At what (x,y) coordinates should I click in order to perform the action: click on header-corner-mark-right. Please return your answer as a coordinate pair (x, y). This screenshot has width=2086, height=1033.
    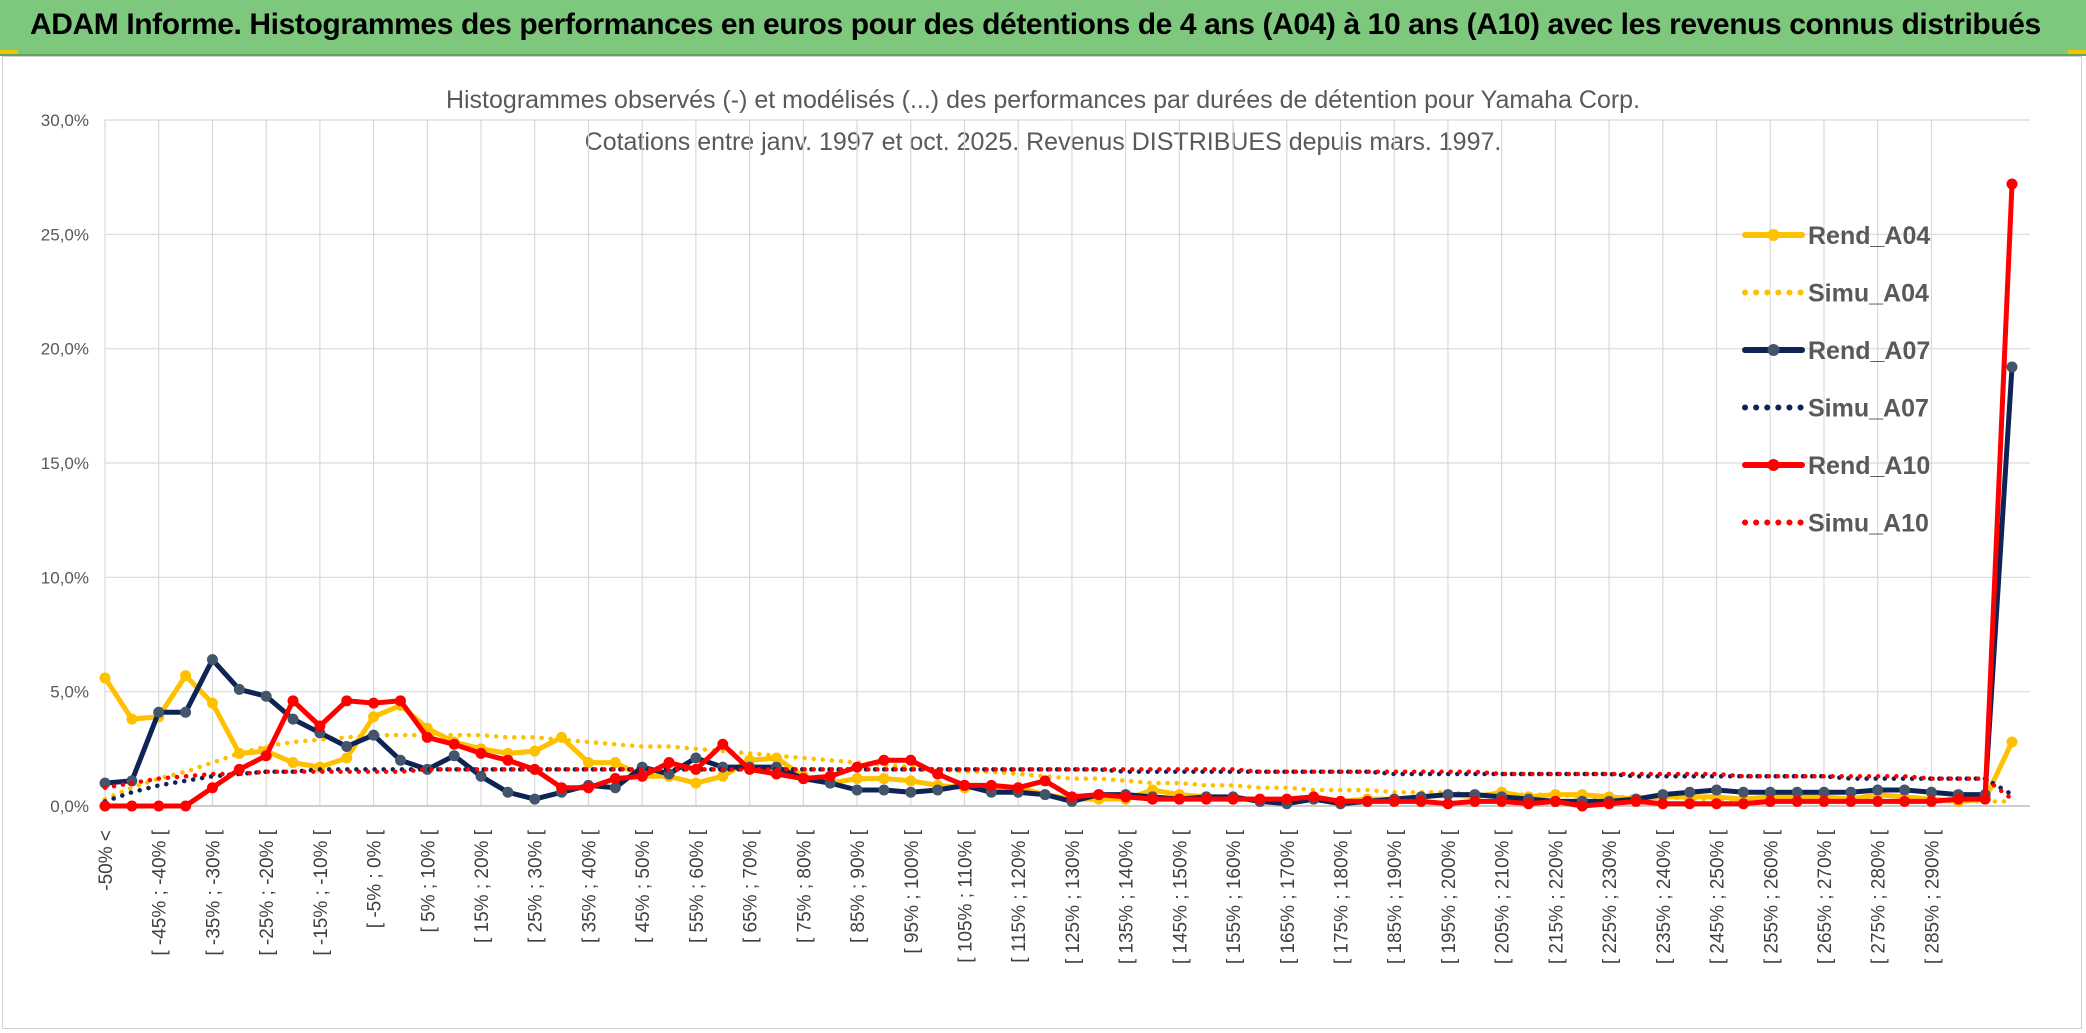
    Looking at the image, I should click on (2077, 52).